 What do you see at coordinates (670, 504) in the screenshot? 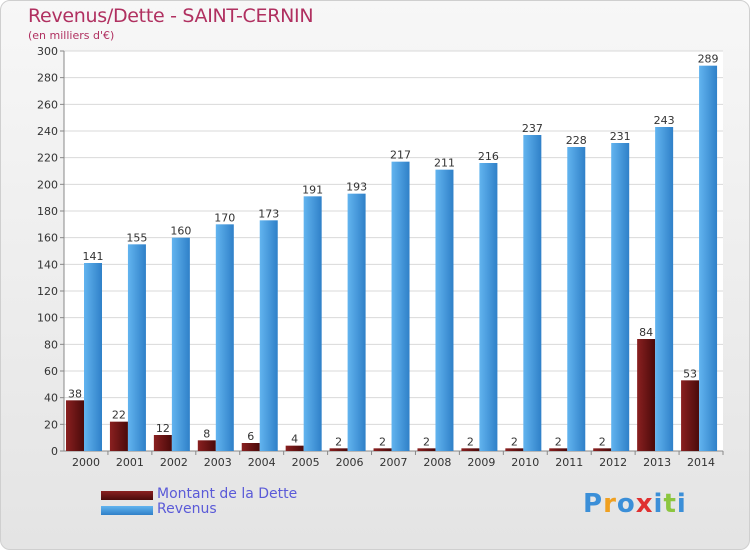
I see `logo-letter: t` at bounding box center [670, 504].